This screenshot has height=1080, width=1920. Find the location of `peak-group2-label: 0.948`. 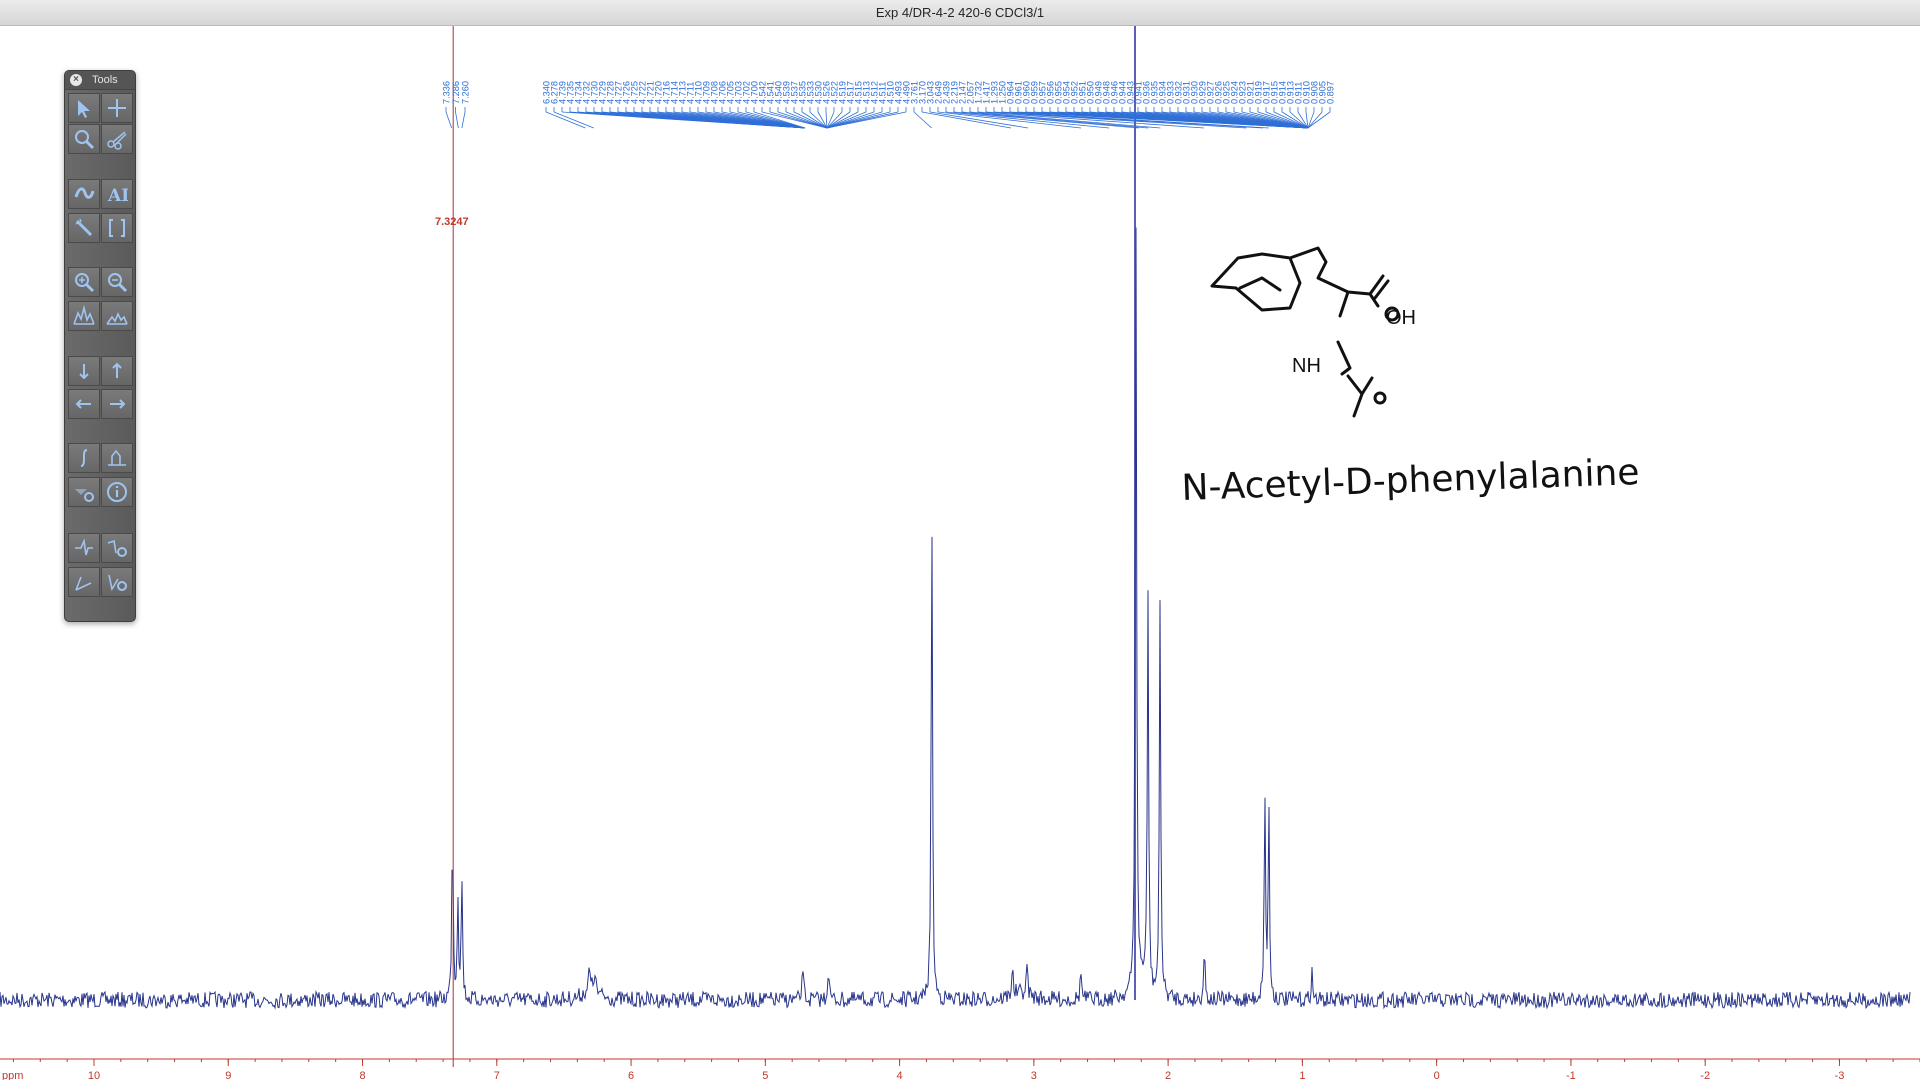

peak-group2-label: 0.948 is located at coordinates (1107, 92).